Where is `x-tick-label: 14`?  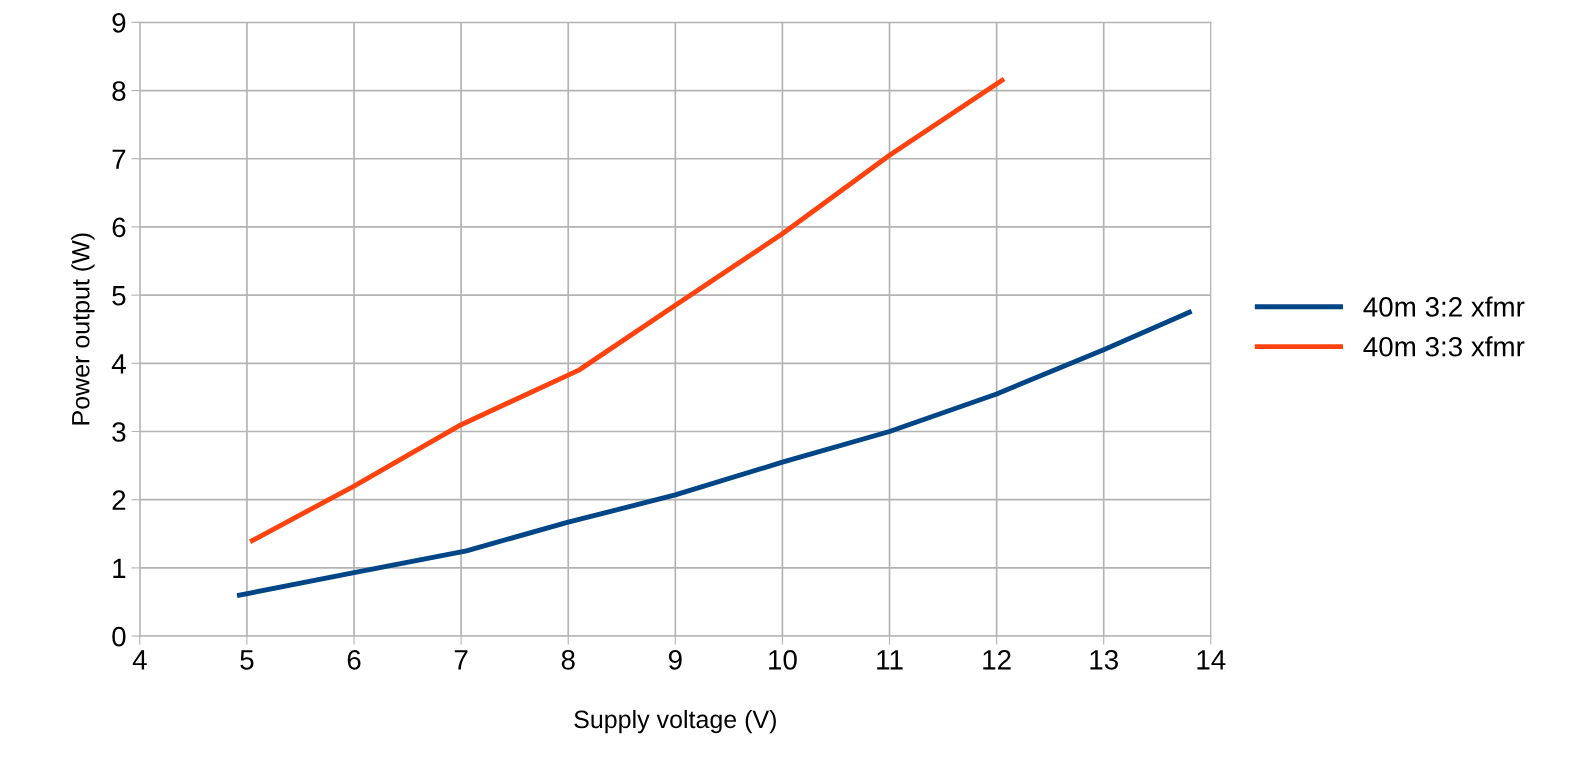
x-tick-label: 14 is located at coordinates (1211, 660).